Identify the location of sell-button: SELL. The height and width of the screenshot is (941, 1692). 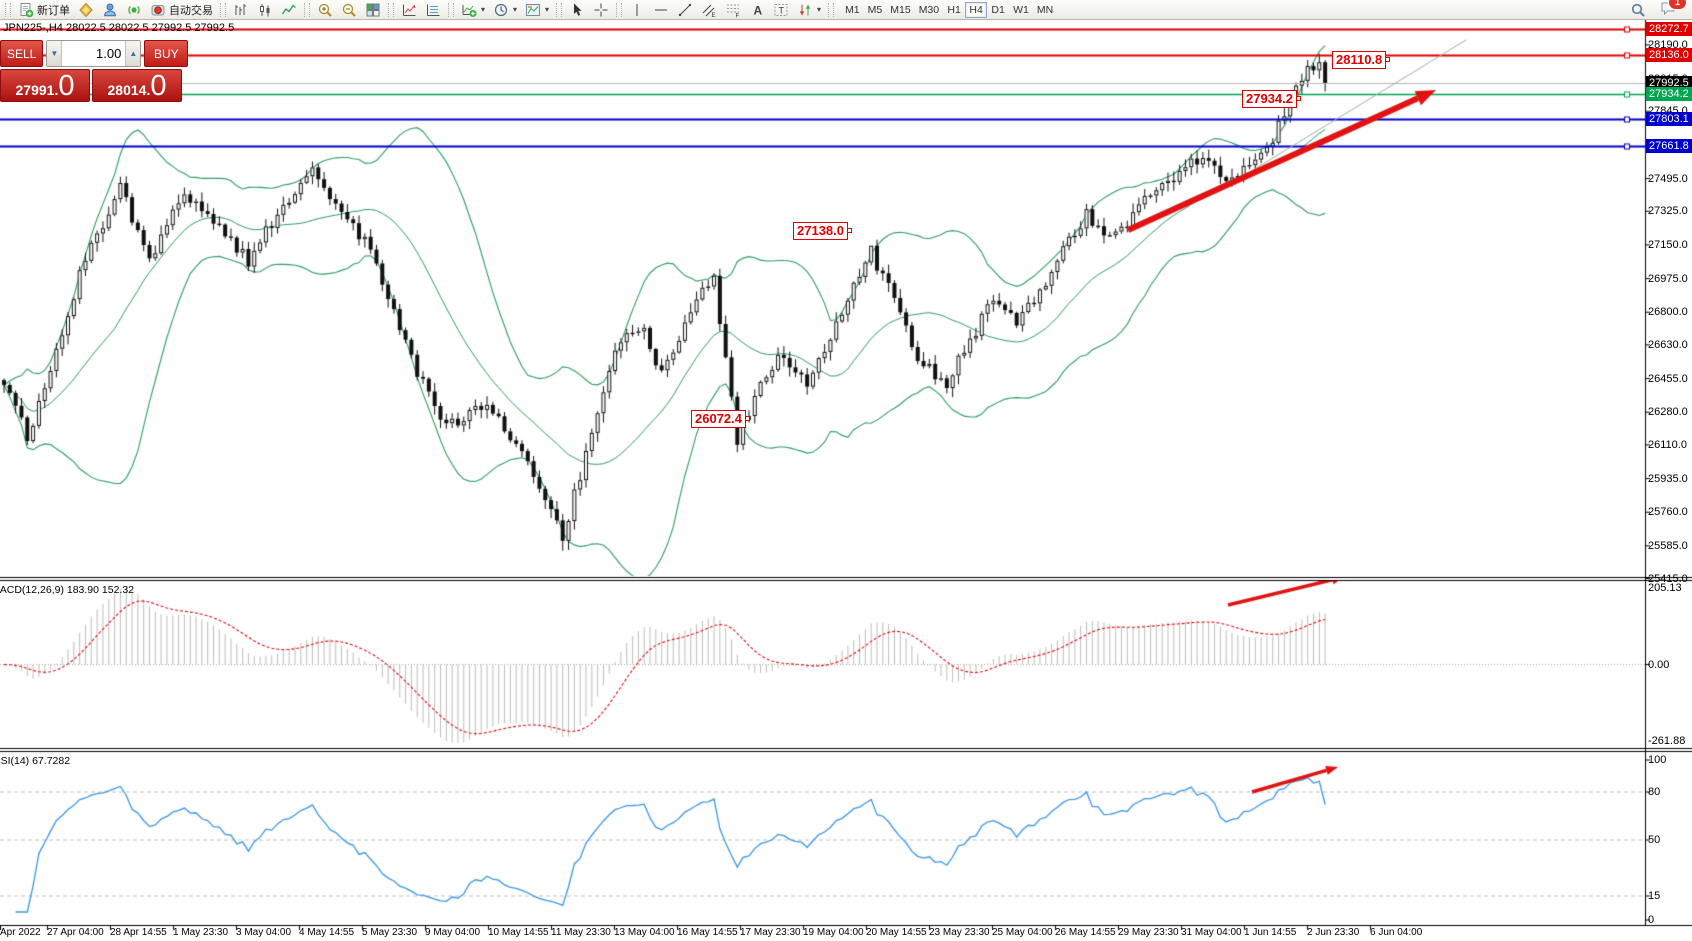
(22, 53).